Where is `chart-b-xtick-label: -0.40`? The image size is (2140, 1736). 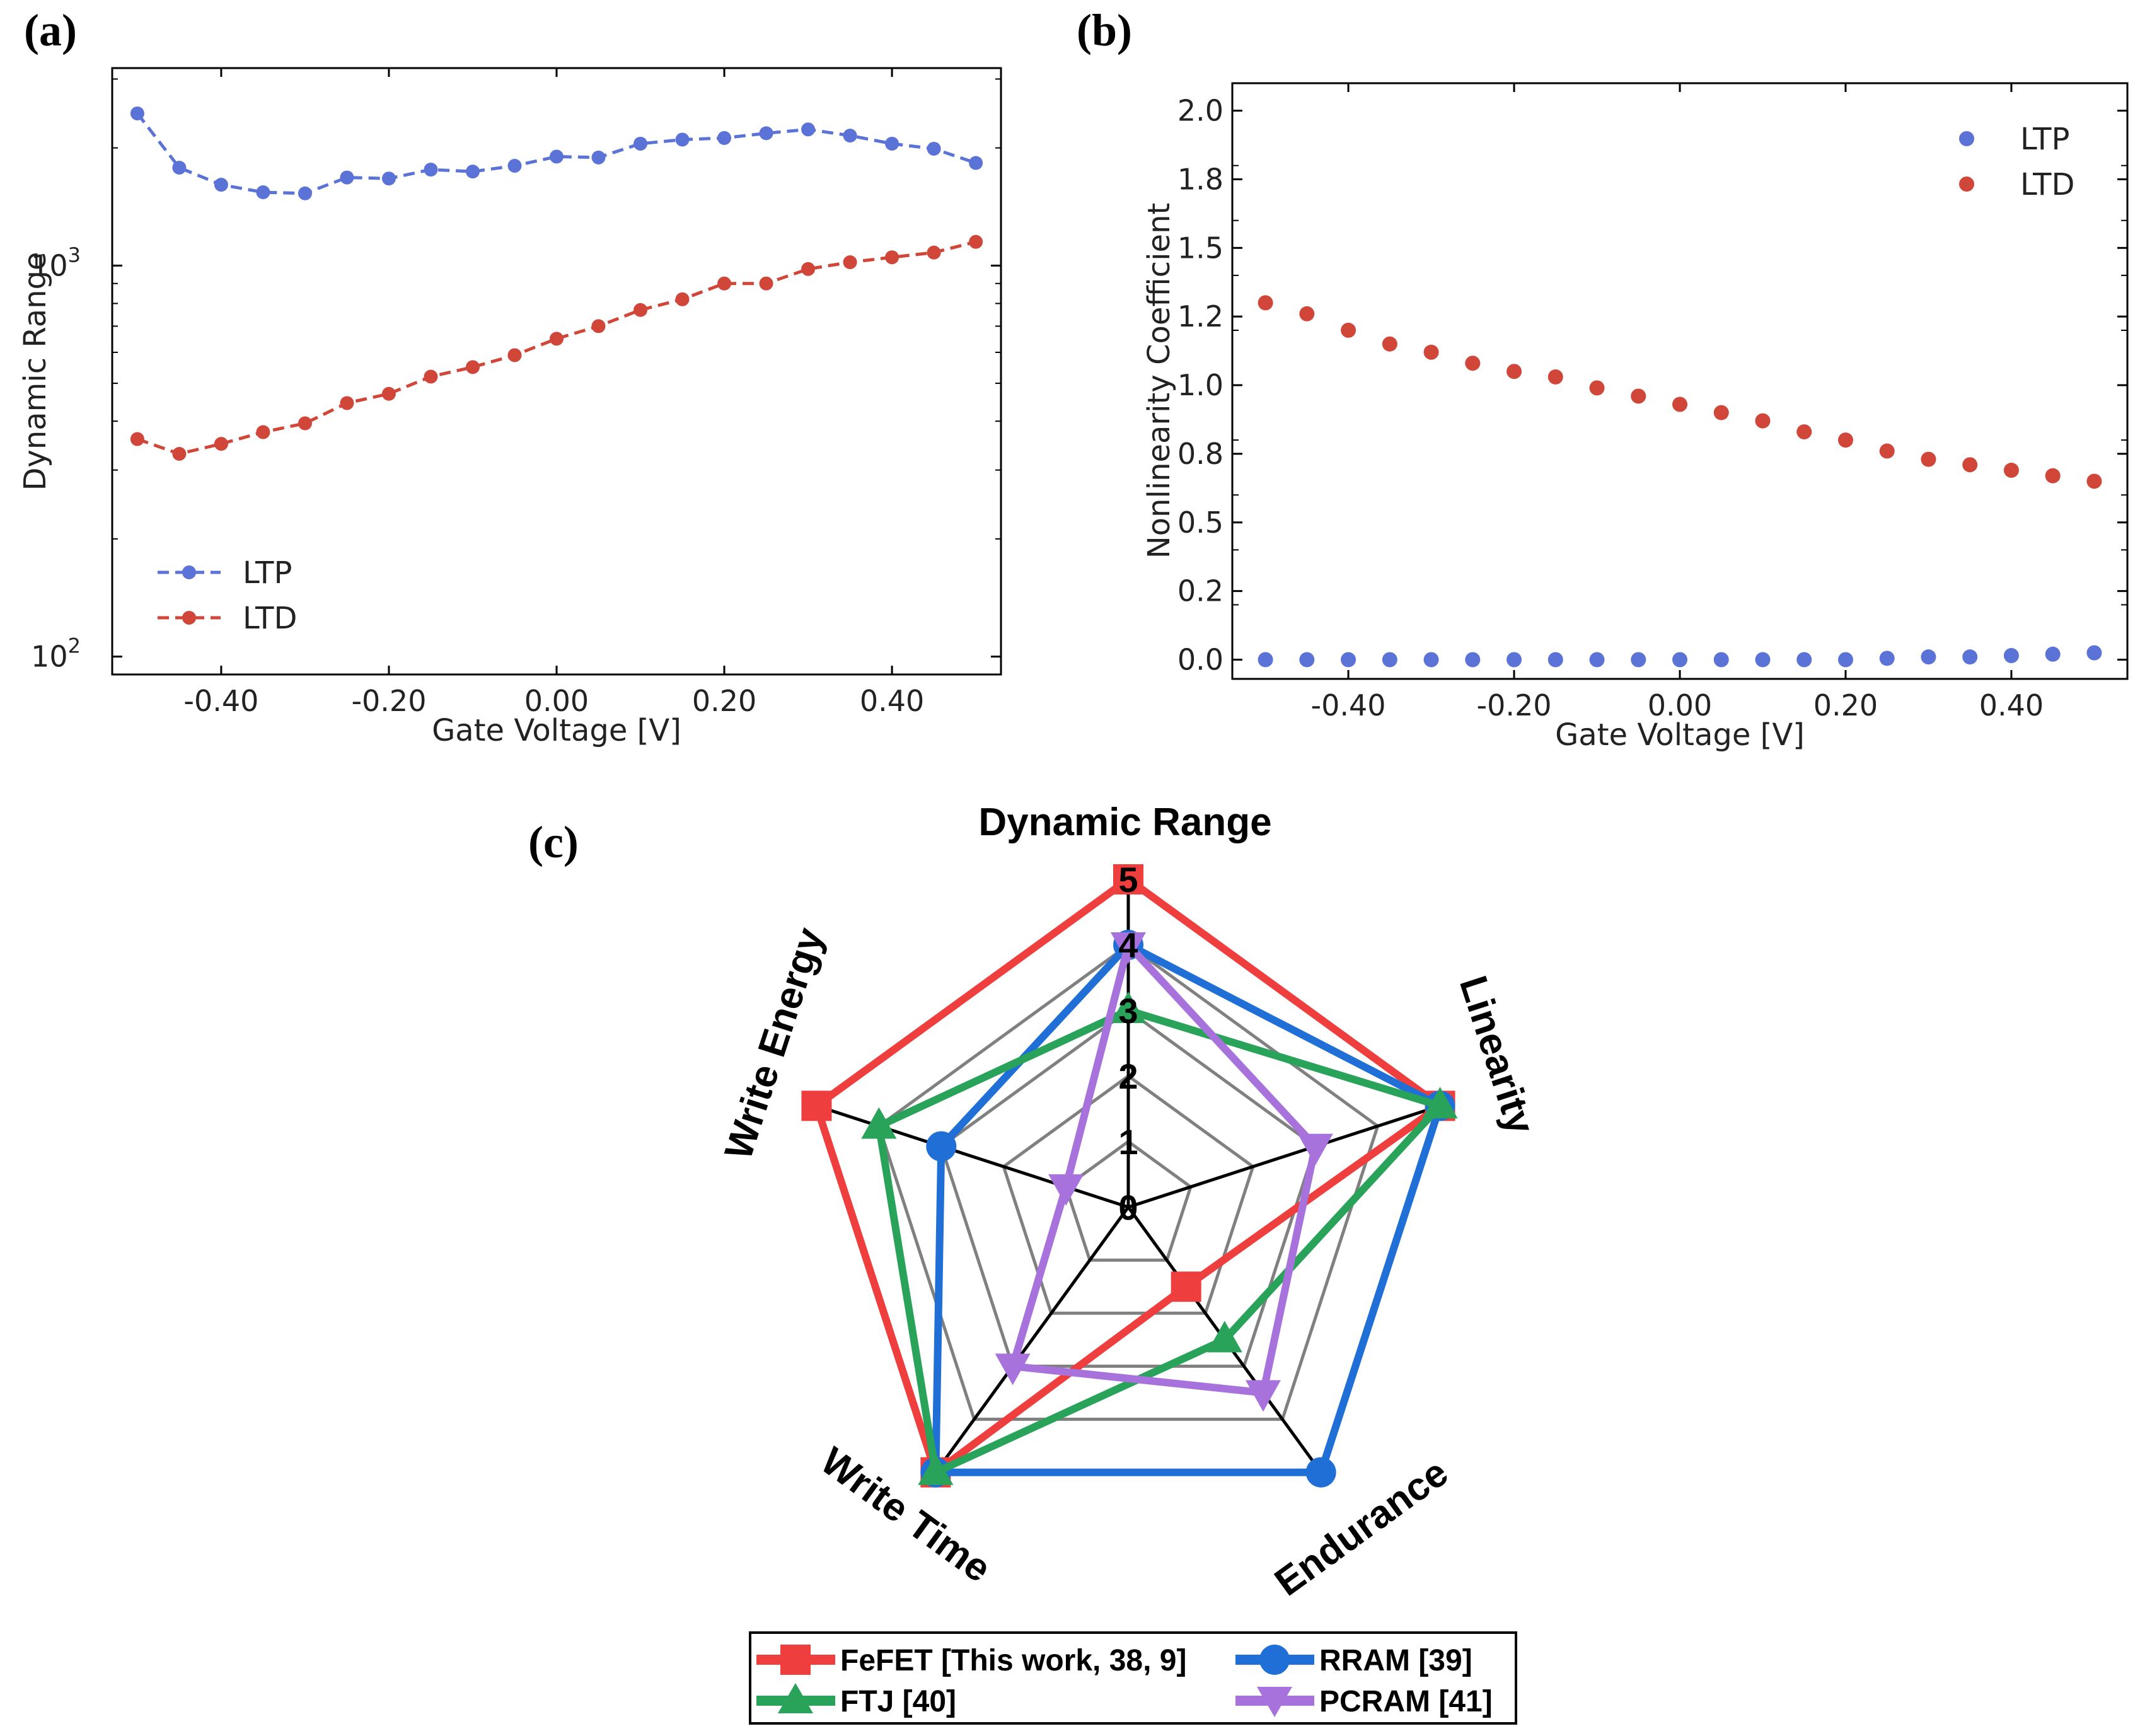
chart-b-xtick-label: -0.40 is located at coordinates (1348, 705).